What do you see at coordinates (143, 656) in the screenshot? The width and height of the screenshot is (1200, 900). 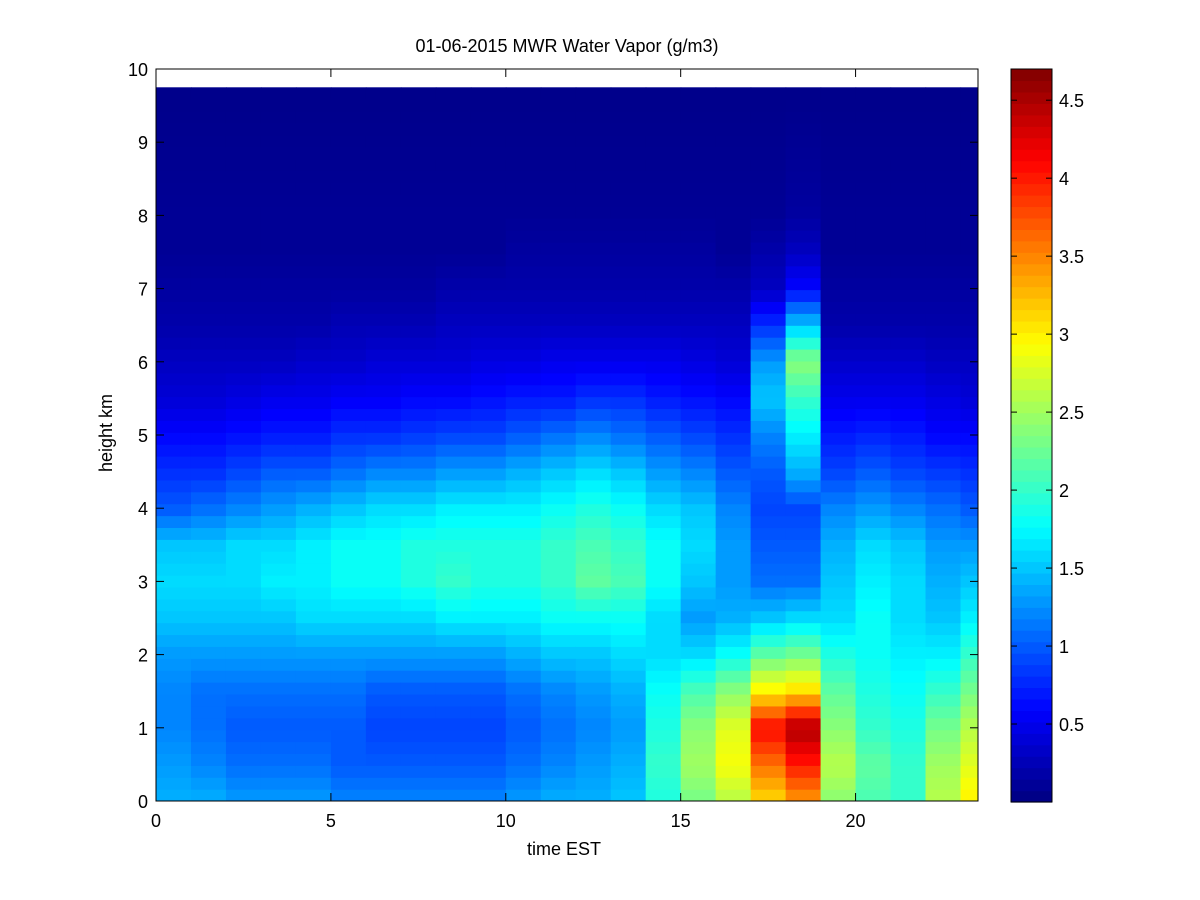 I see `y-tick-label: 2` at bounding box center [143, 656].